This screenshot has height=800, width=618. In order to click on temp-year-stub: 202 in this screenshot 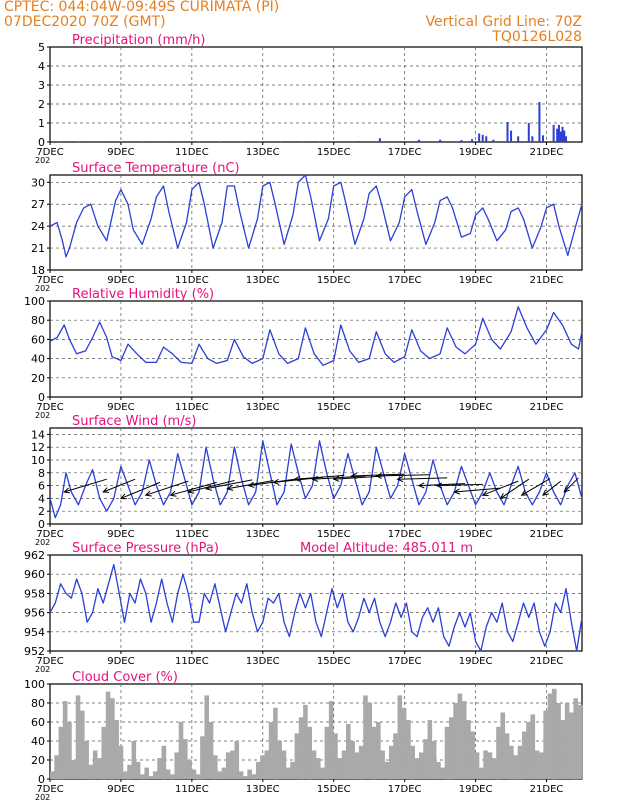, I will do `click(42, 288)`.